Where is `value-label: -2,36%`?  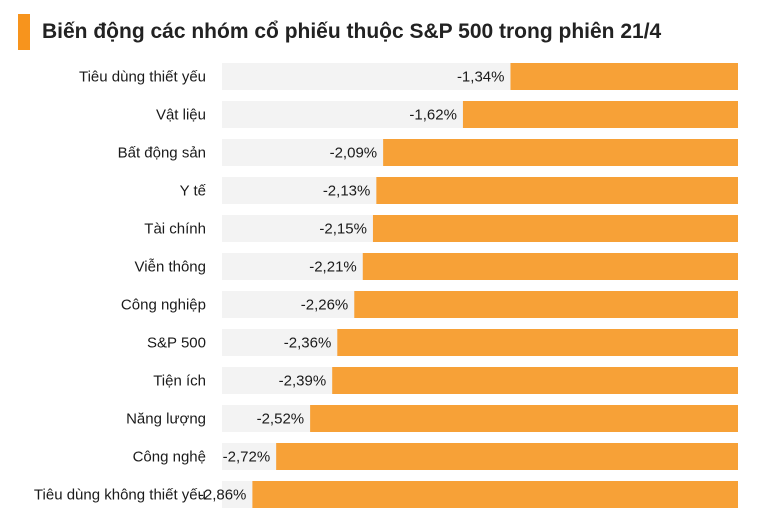 value-label: -2,36% is located at coordinates (308, 343).